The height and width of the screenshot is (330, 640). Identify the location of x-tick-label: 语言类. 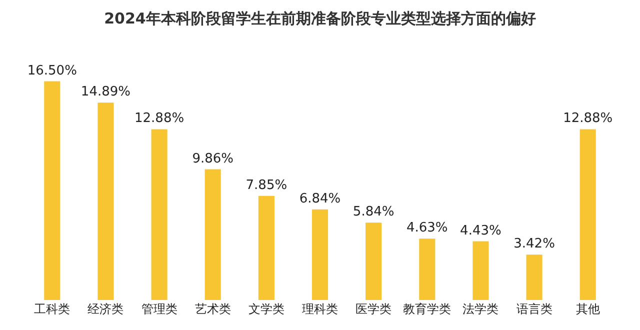
(534, 308).